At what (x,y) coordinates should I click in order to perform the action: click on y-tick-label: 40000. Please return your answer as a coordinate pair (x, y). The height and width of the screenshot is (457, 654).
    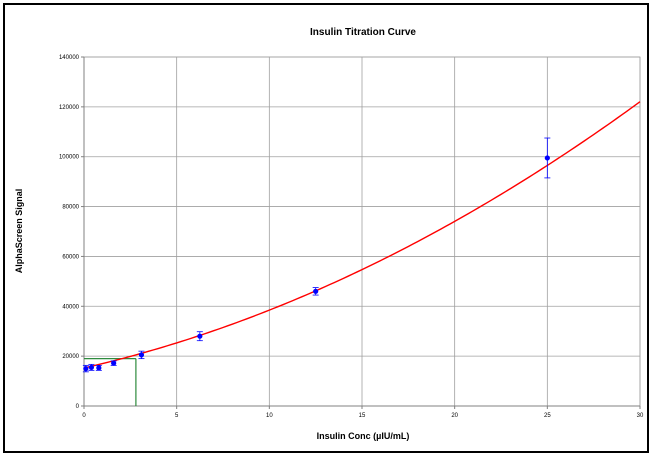
    Looking at the image, I should click on (70, 307).